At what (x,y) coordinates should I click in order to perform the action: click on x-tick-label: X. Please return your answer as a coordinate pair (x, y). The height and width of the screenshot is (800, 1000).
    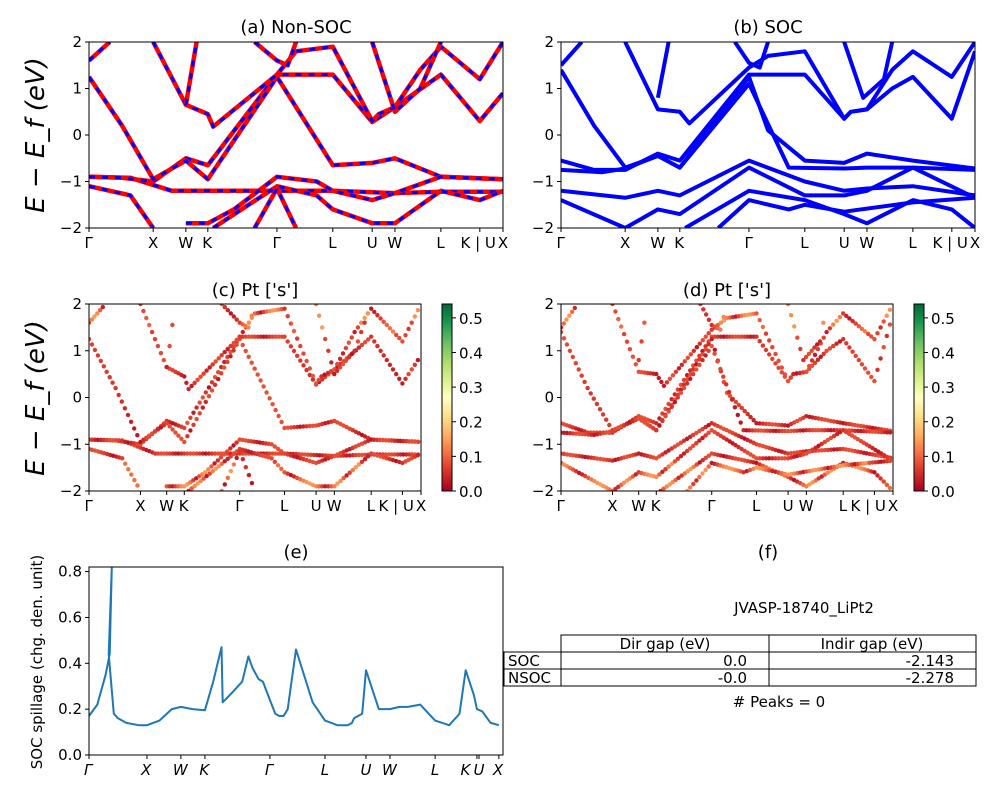
    Looking at the image, I should click on (975, 243).